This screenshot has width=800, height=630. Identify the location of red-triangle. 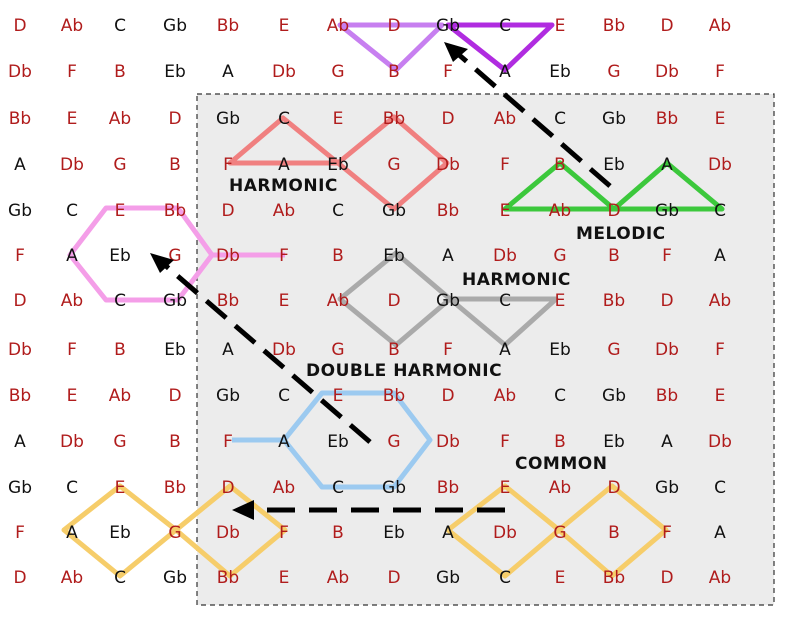
(284, 140).